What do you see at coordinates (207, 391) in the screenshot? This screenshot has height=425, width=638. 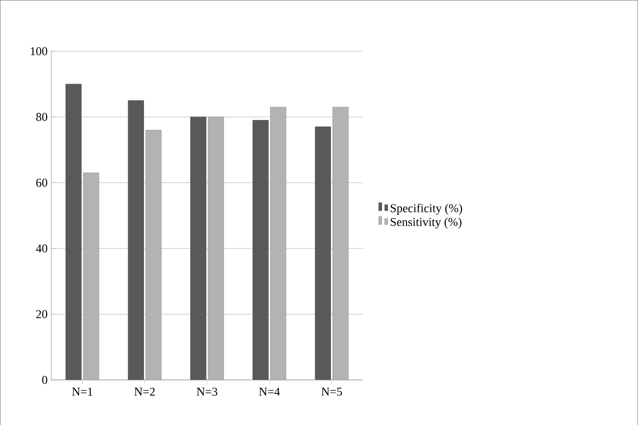 I see `x-tick-label: N=3` at bounding box center [207, 391].